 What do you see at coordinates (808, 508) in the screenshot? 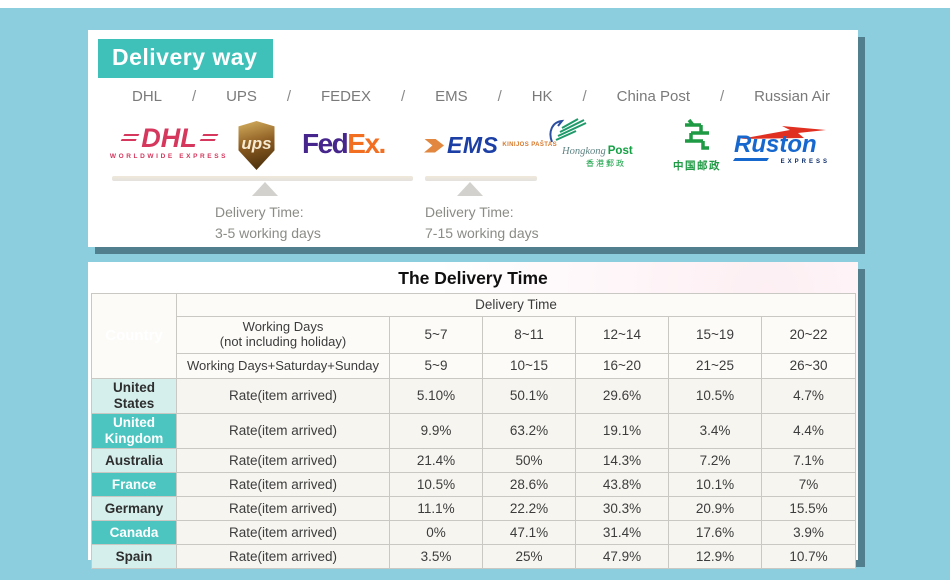
I see `rate-value-cell: 15.5%` at bounding box center [808, 508].